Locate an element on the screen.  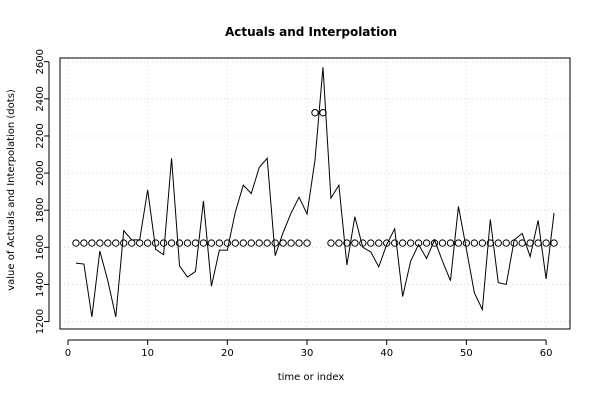
x-tick-label: 10 is located at coordinates (147, 353).